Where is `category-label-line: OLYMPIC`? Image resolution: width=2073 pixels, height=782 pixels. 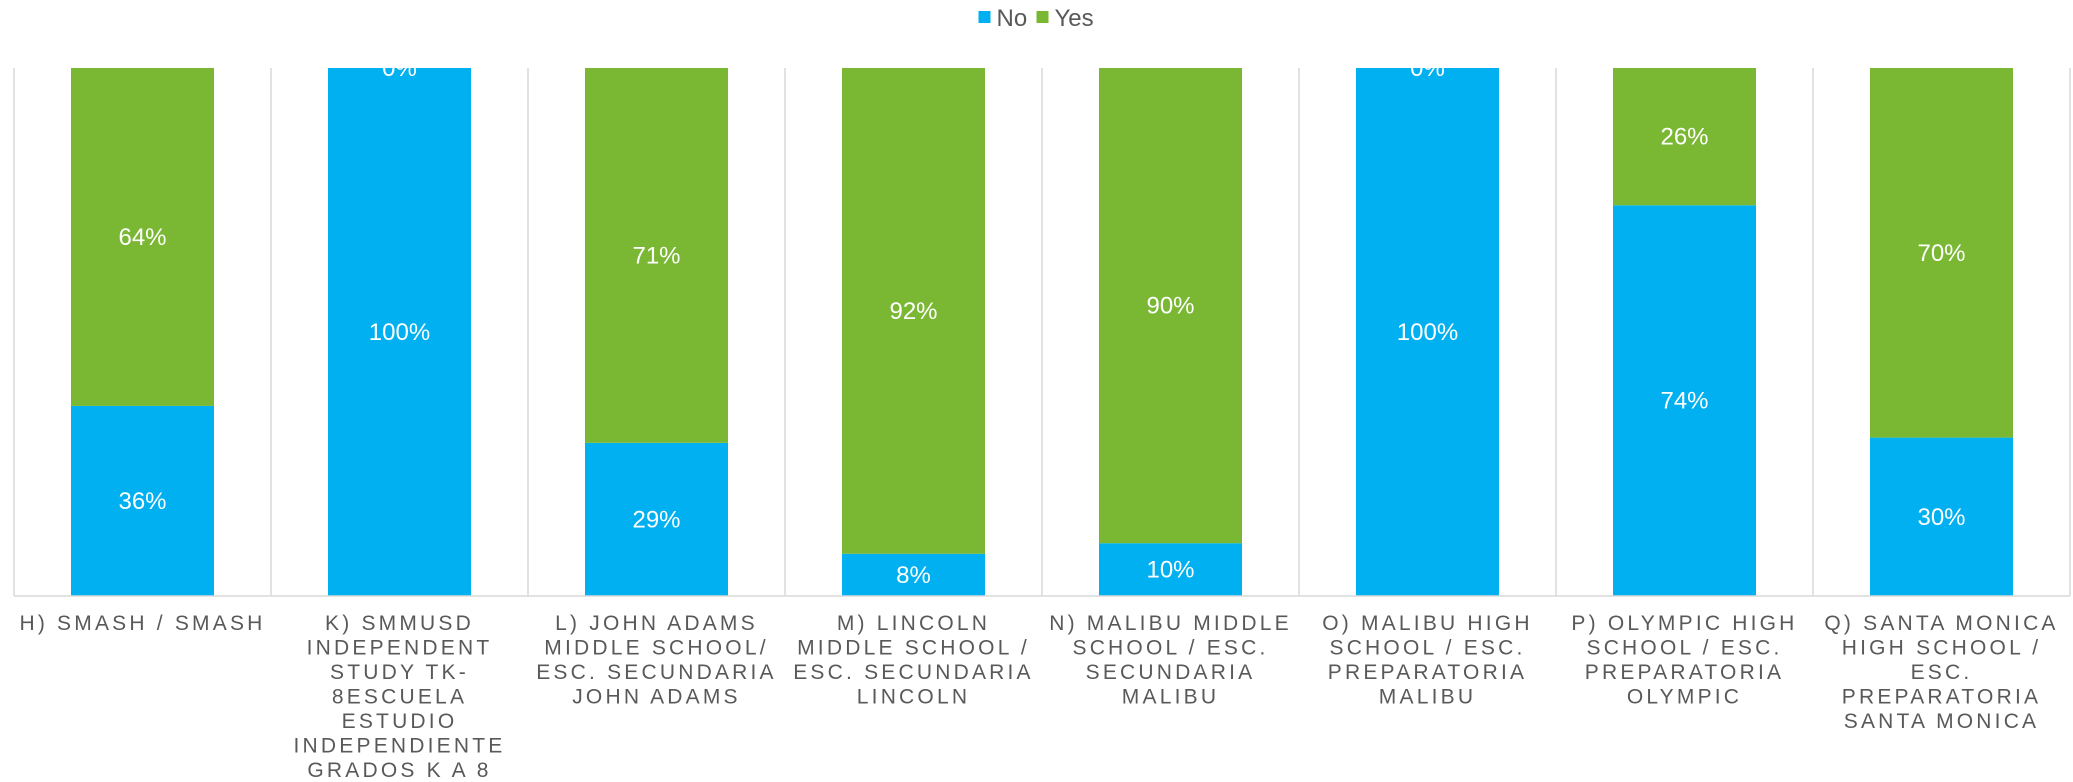
category-label-line: OLYMPIC is located at coordinates (1684, 697).